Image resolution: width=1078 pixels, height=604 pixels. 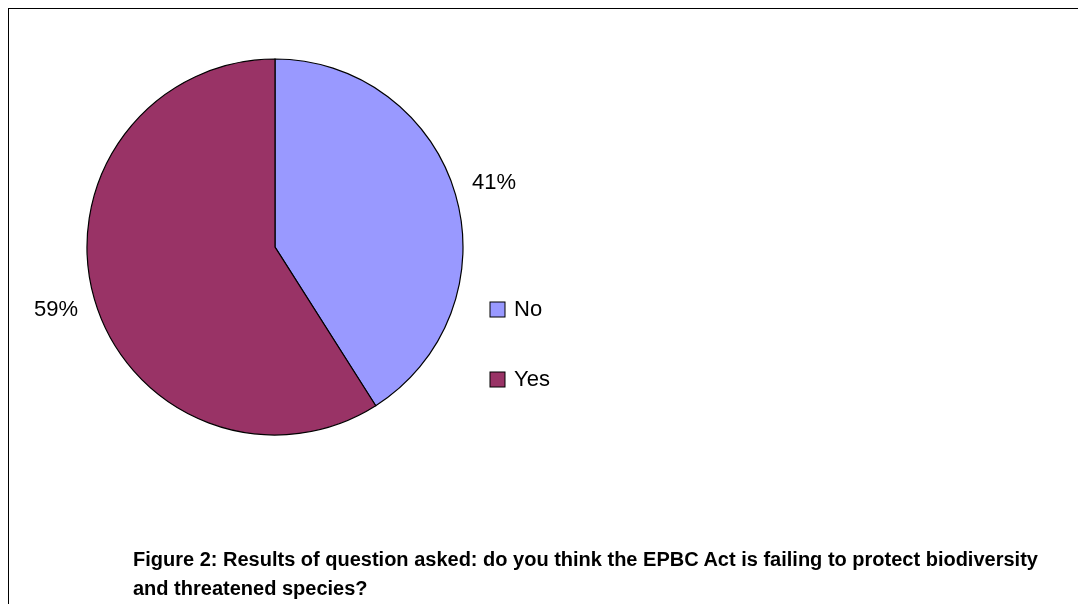 I want to click on data-label: 41%, so click(x=493, y=182).